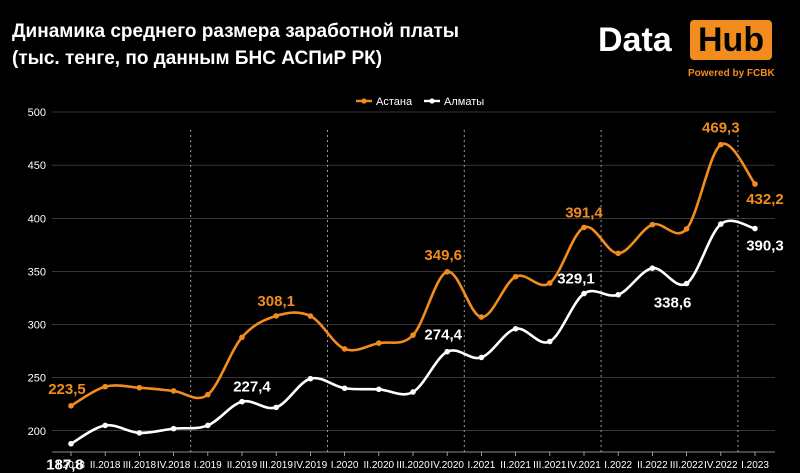  I want to click on data-label-astana: 391,4, so click(584, 212).